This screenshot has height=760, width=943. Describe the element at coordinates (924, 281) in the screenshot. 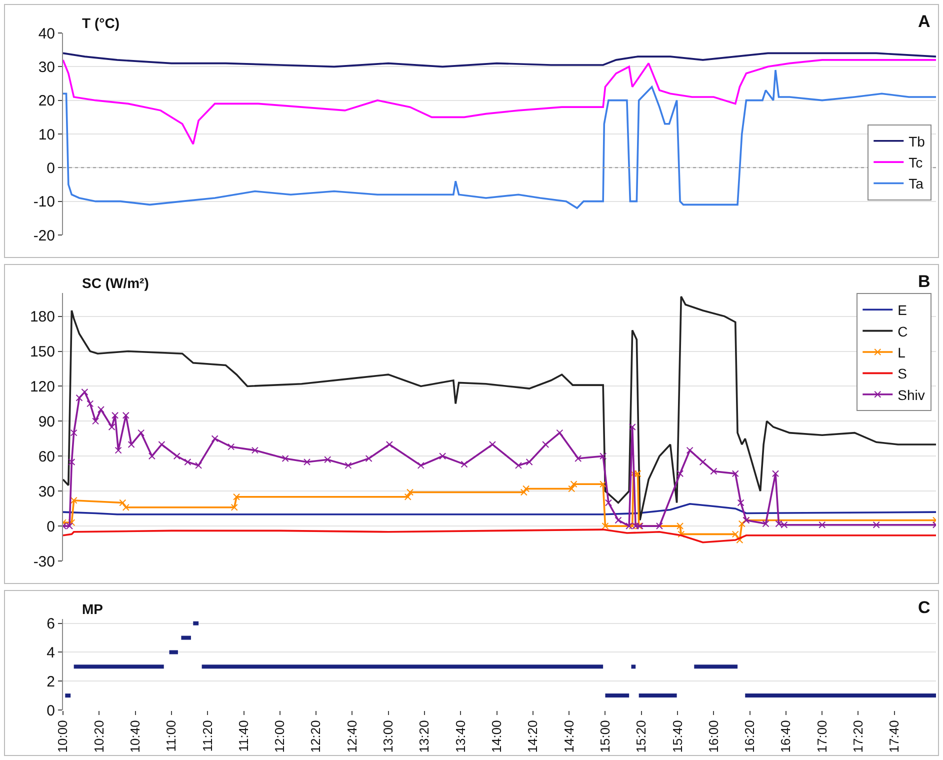

I see `text: B` at that location.